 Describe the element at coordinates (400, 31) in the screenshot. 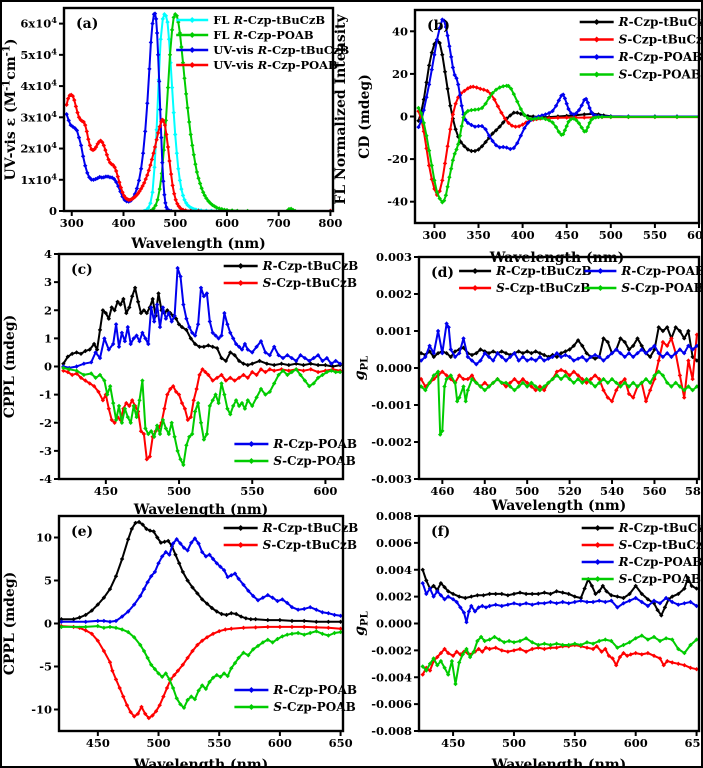

I see `svg-text: 40` at that location.